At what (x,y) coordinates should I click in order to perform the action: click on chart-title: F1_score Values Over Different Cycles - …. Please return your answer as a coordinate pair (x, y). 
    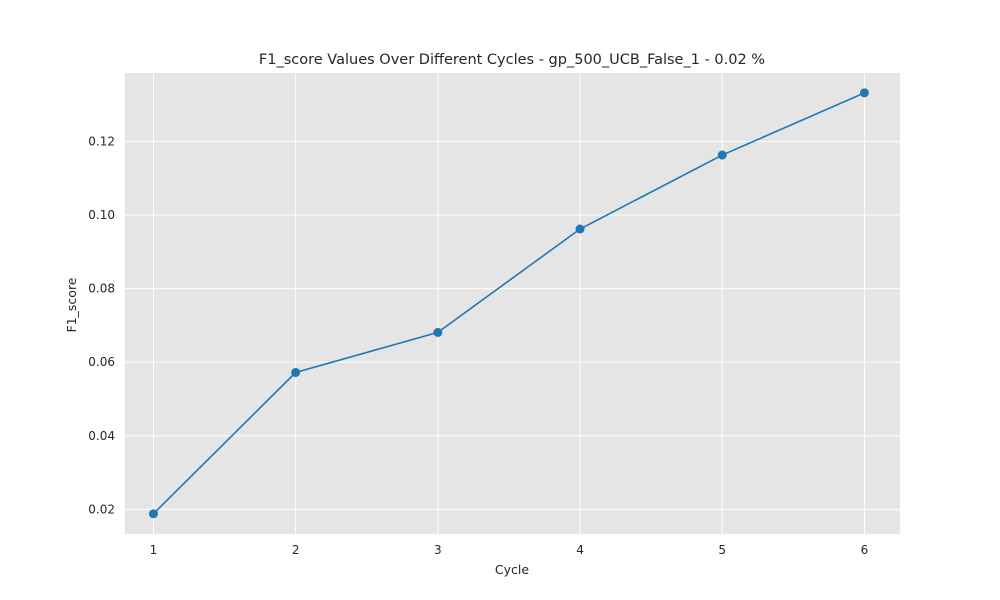
    Looking at the image, I should click on (512, 60).